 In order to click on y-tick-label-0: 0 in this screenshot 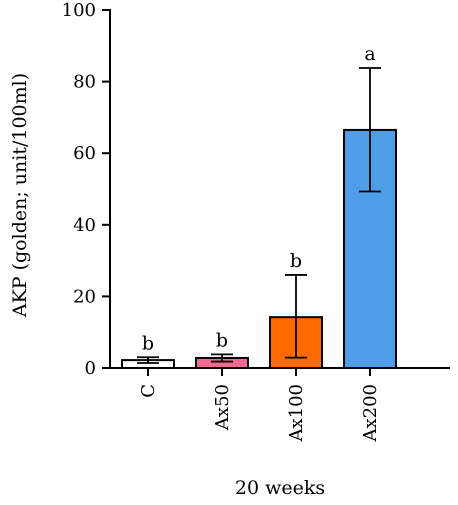, I will do `click(90, 368)`.